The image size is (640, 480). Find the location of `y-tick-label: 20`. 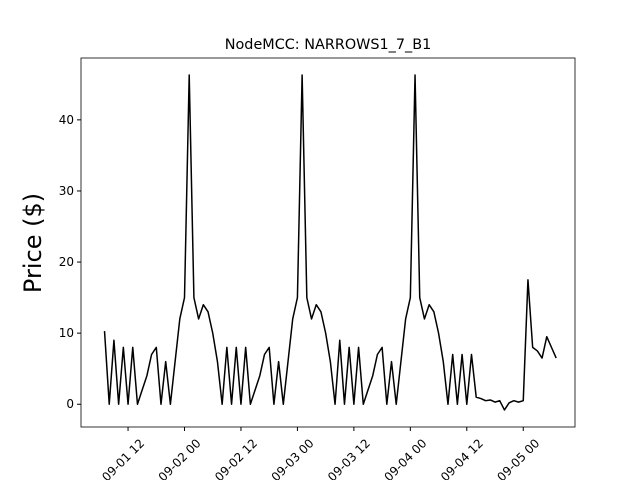

y-tick-label: 20 is located at coordinates (66, 262).